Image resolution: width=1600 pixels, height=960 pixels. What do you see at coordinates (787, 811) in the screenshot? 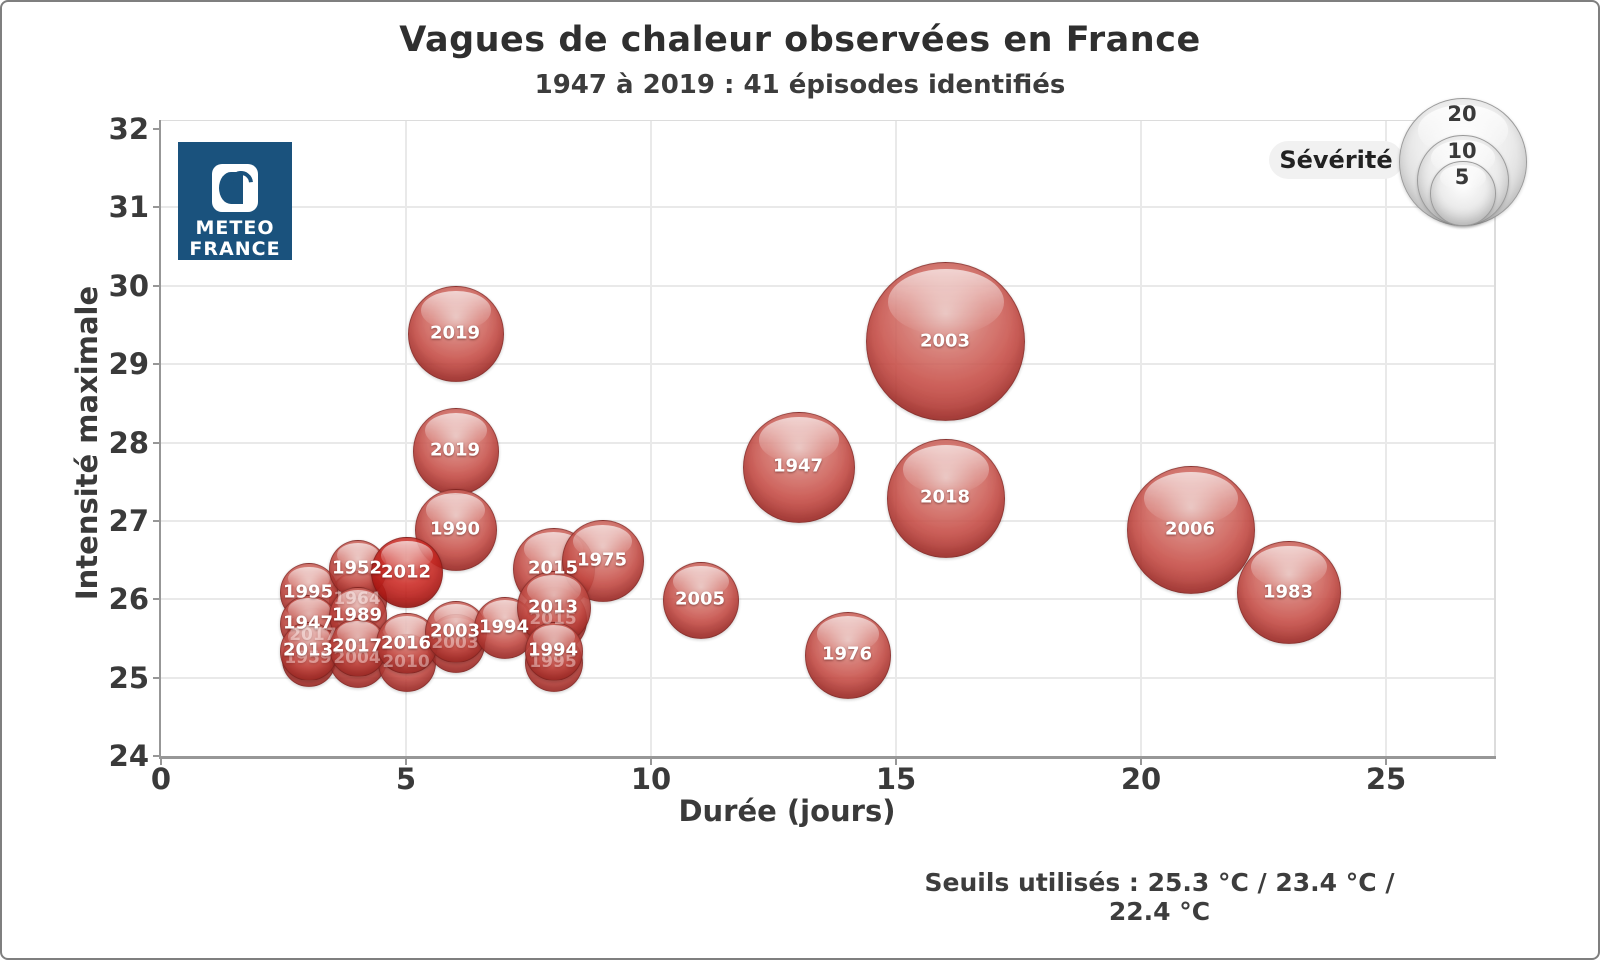
I see `x-axis-title: Durée (jours)` at bounding box center [787, 811].